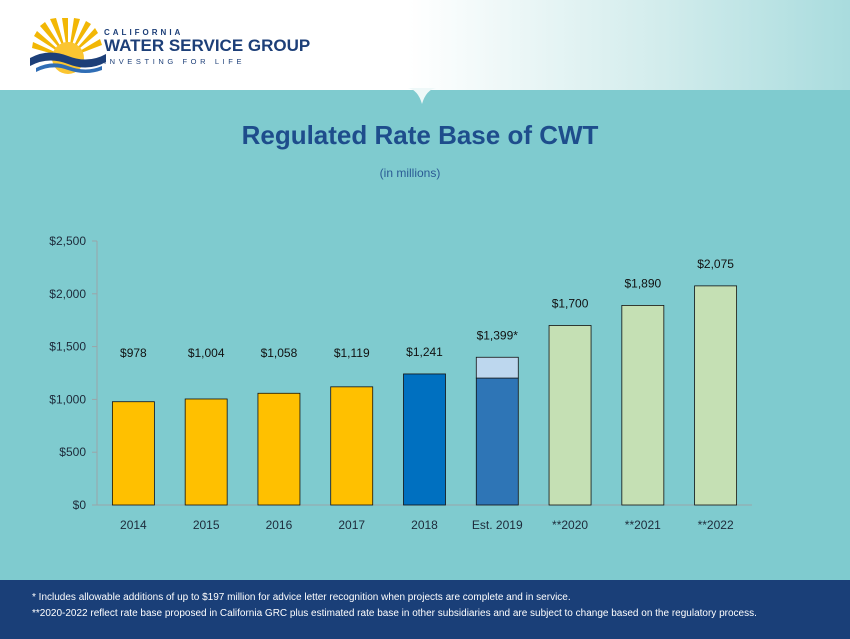 This screenshot has width=850, height=639. Describe the element at coordinates (497, 441) in the screenshot. I see `bar-base-2019` at that location.